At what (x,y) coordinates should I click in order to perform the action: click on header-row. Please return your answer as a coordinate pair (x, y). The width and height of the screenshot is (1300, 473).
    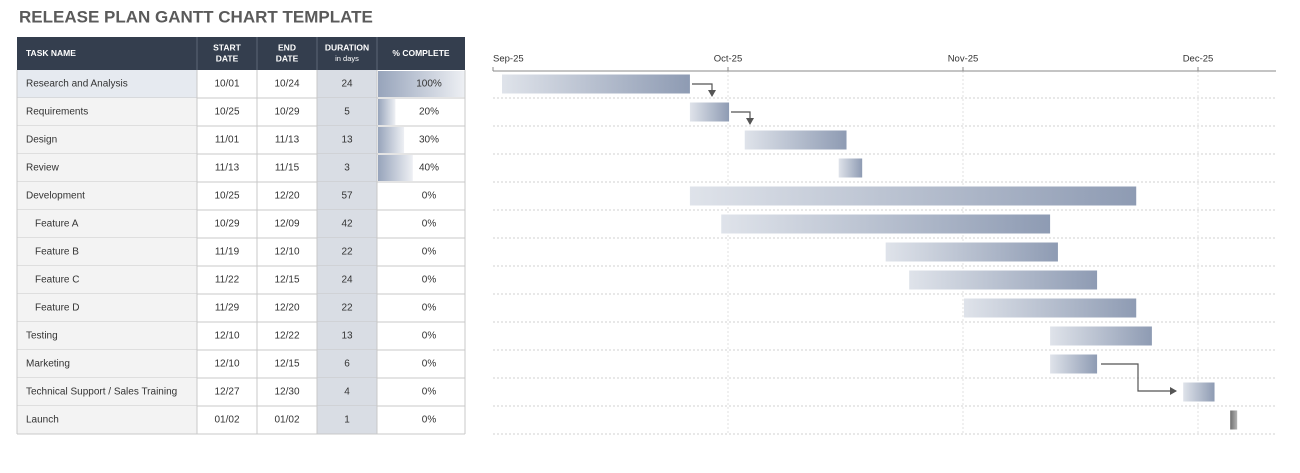
    Looking at the image, I should click on (241, 53).